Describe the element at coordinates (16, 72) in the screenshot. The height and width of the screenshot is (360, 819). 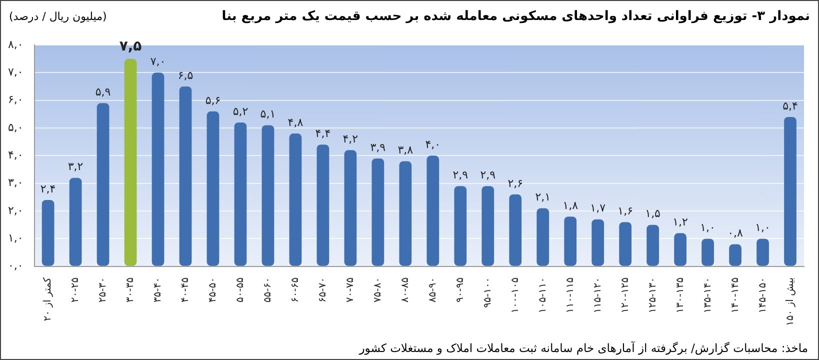
I see `y-tick-label: ۷,۰` at that location.